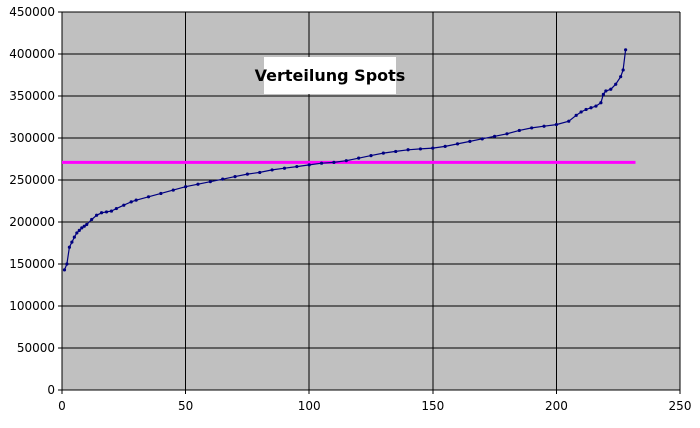 This screenshot has width=700, height=428. I want to click on chart-title-group: Verteilung Spots, so click(330, 75).